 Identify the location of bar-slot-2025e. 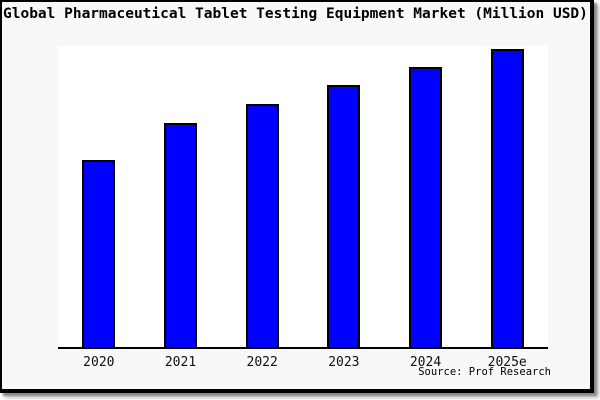
(507, 196).